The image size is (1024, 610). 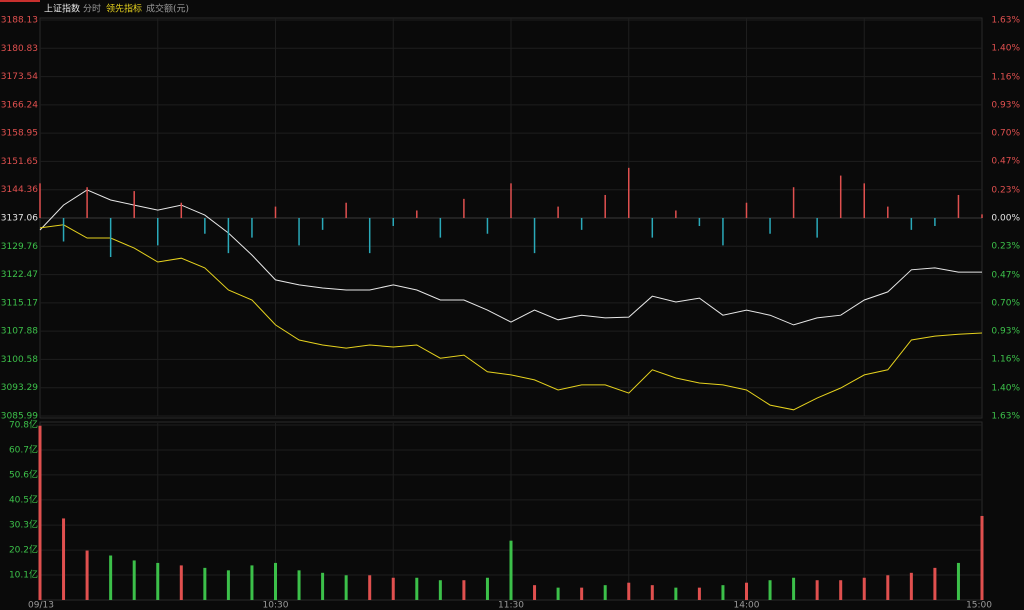 I want to click on y-tick-label: 20.2亿, so click(x=23, y=550).